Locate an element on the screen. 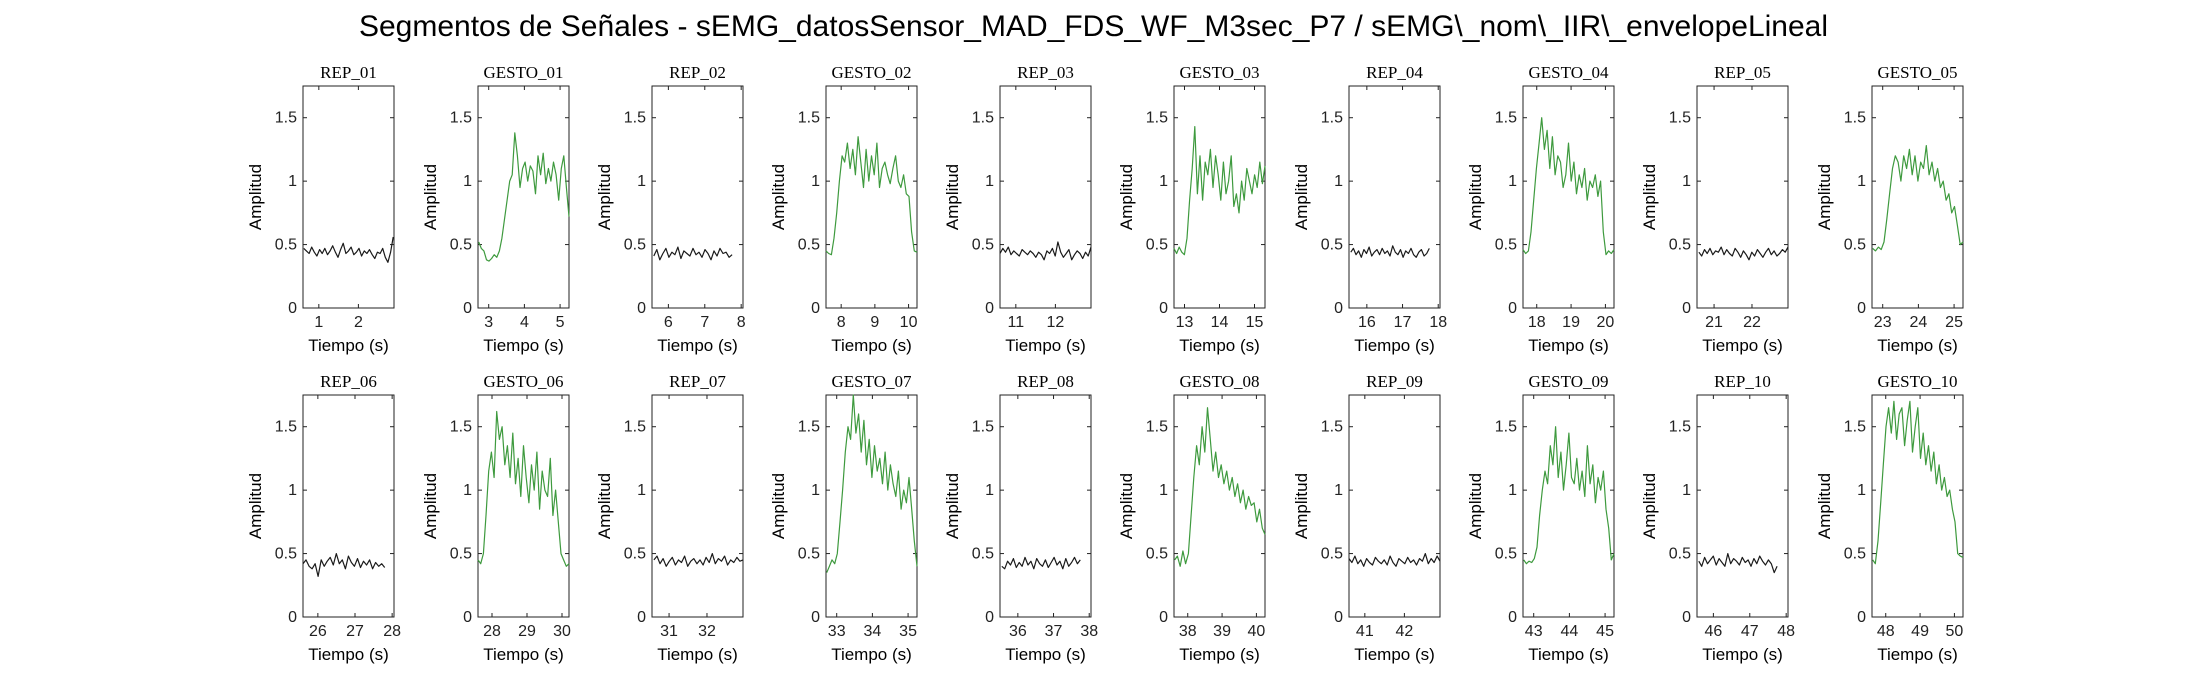 The width and height of the screenshot is (2187, 688). x-tick-label: 17 is located at coordinates (1403, 322).